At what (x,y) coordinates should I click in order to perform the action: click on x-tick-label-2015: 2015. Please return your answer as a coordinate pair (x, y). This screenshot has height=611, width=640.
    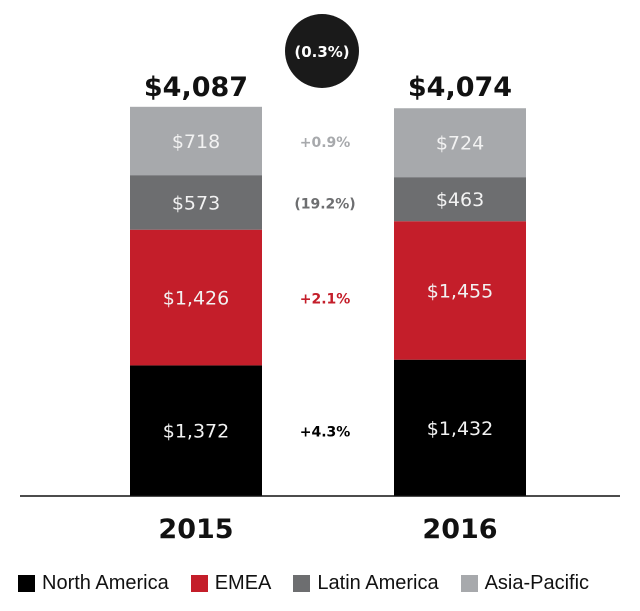
    Looking at the image, I should click on (195, 529).